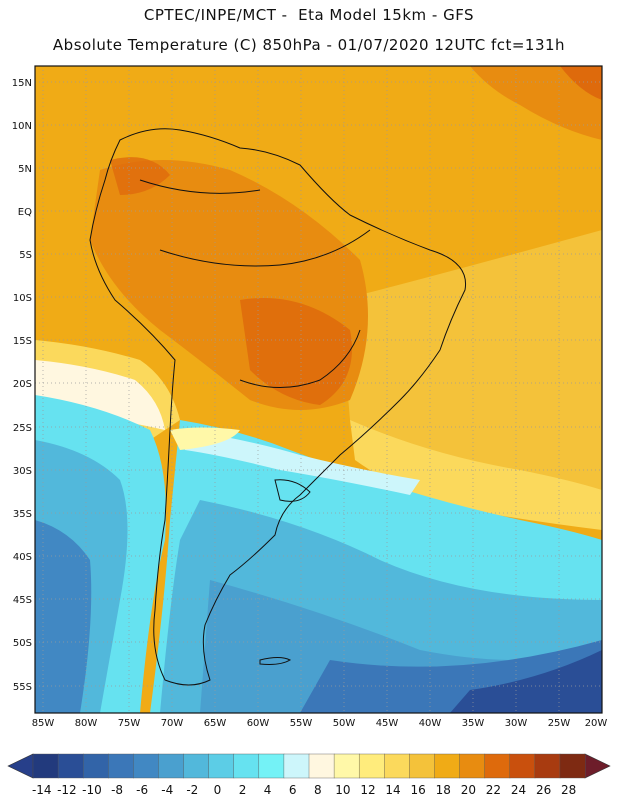 The image size is (618, 800). What do you see at coordinates (22, 557) in the screenshot?
I see `lat-label: 40S` at bounding box center [22, 557].